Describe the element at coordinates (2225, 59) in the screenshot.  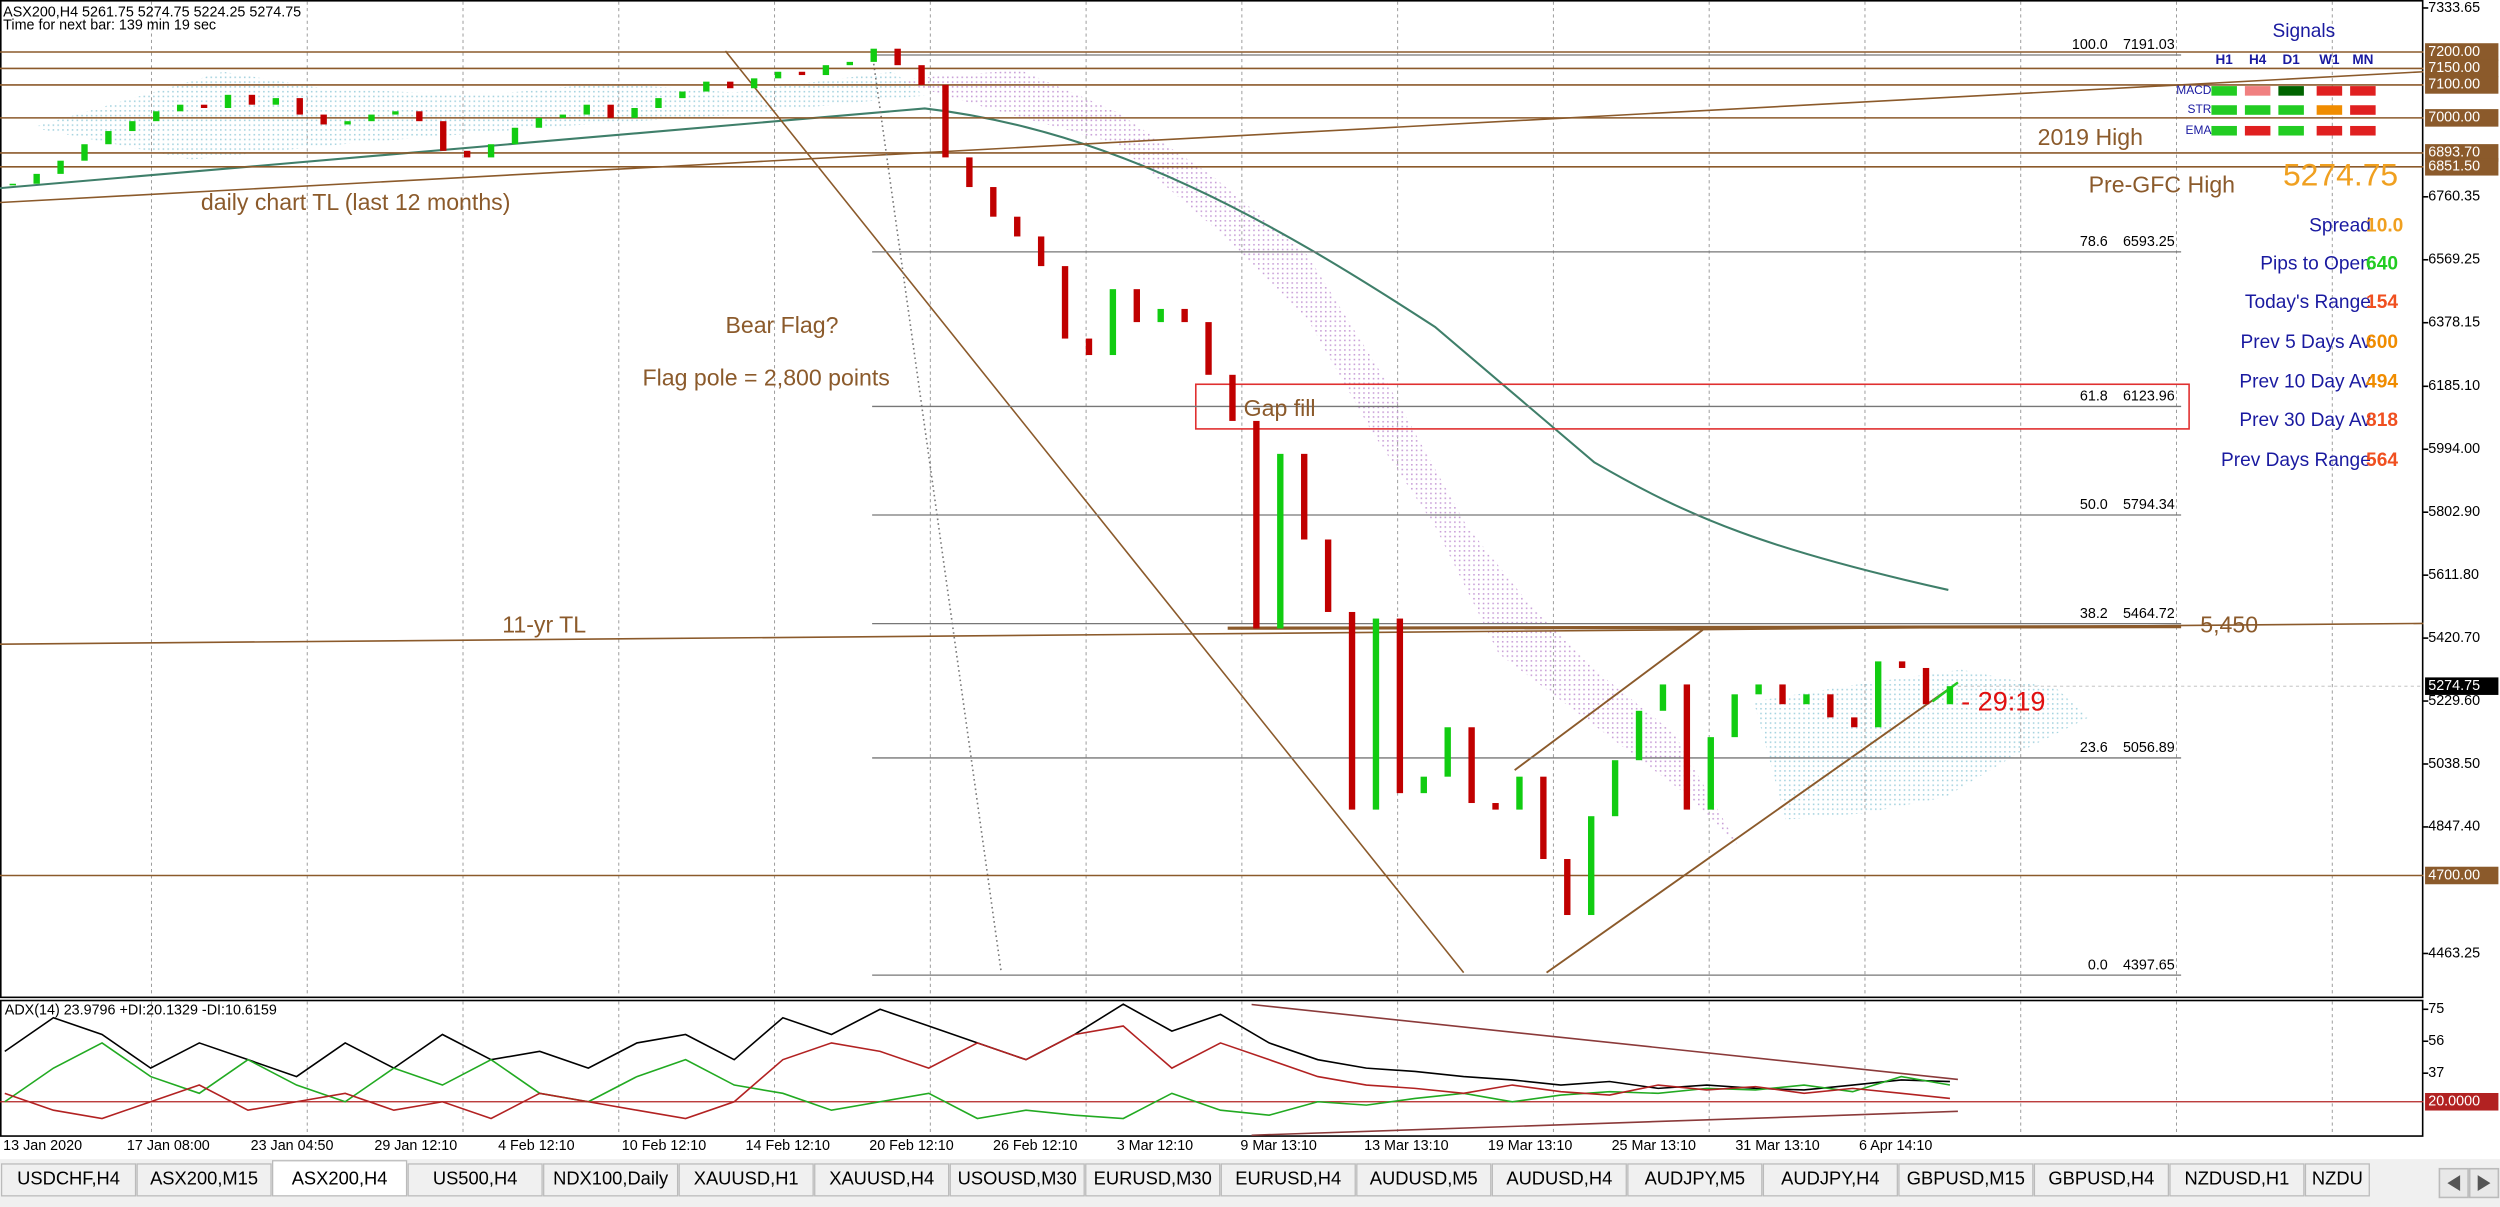
I see `signal-column: H1` at that location.